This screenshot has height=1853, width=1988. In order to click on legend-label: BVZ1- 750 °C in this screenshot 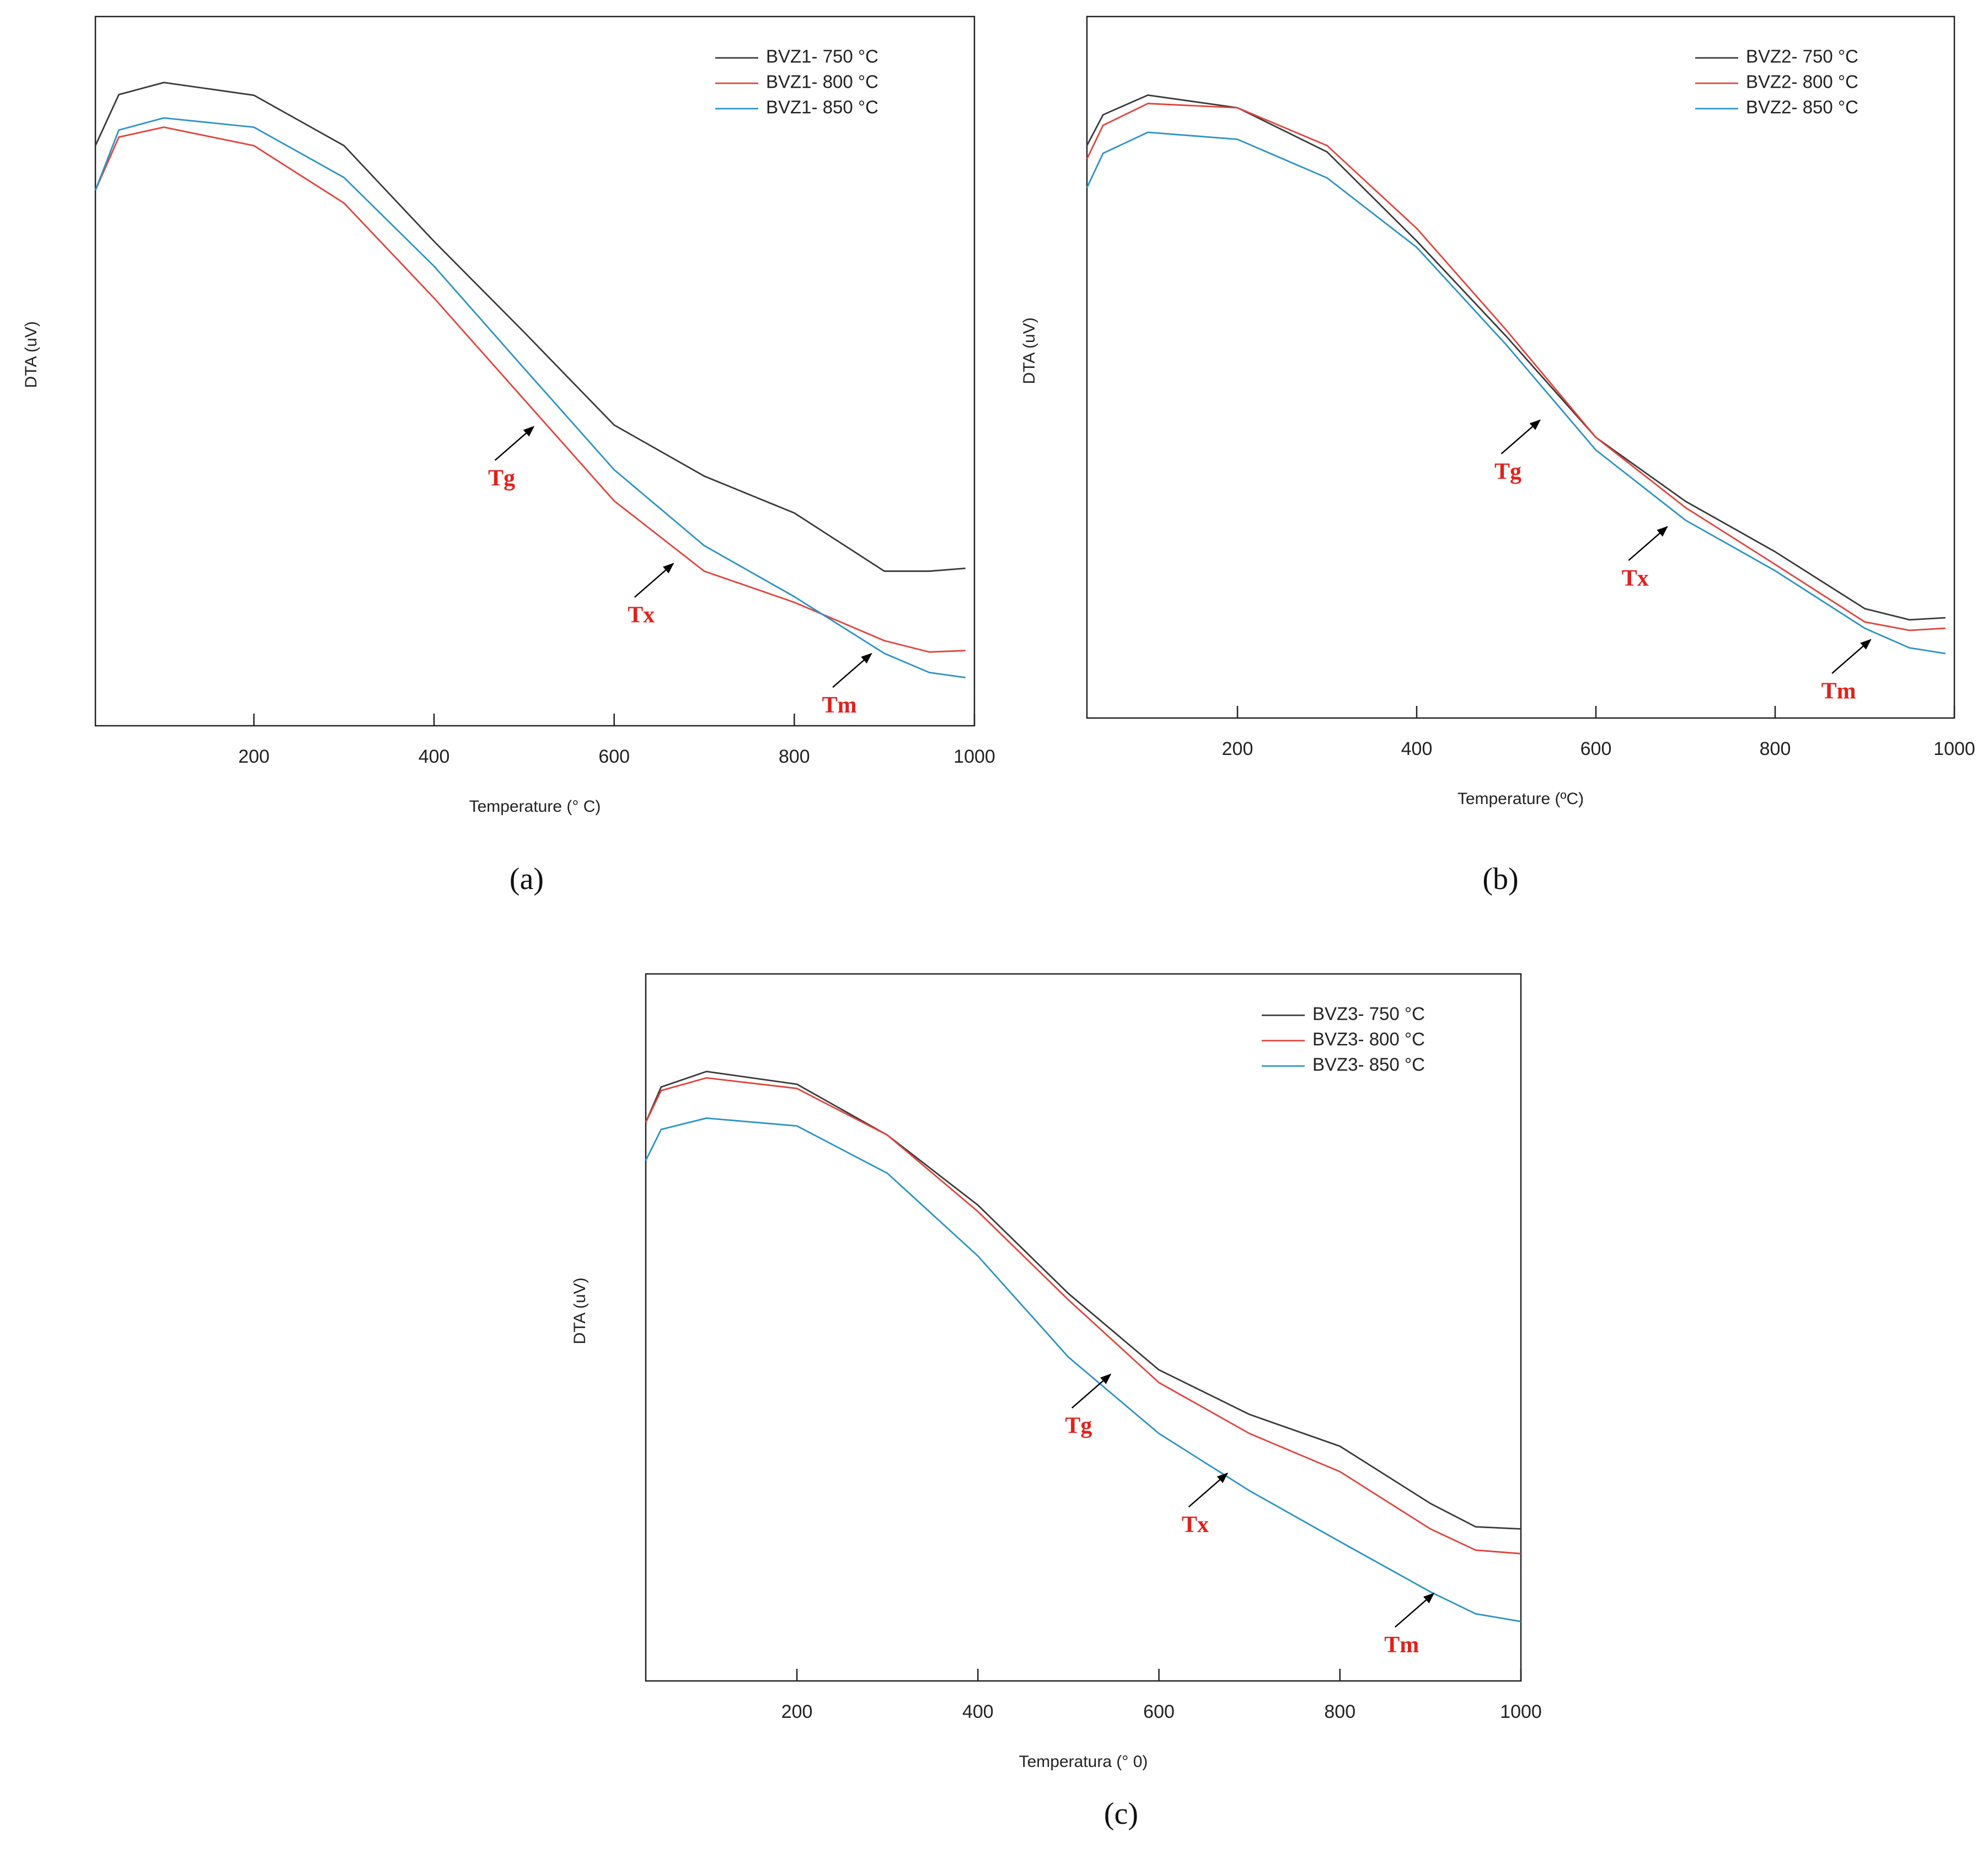, I will do `click(822, 56)`.